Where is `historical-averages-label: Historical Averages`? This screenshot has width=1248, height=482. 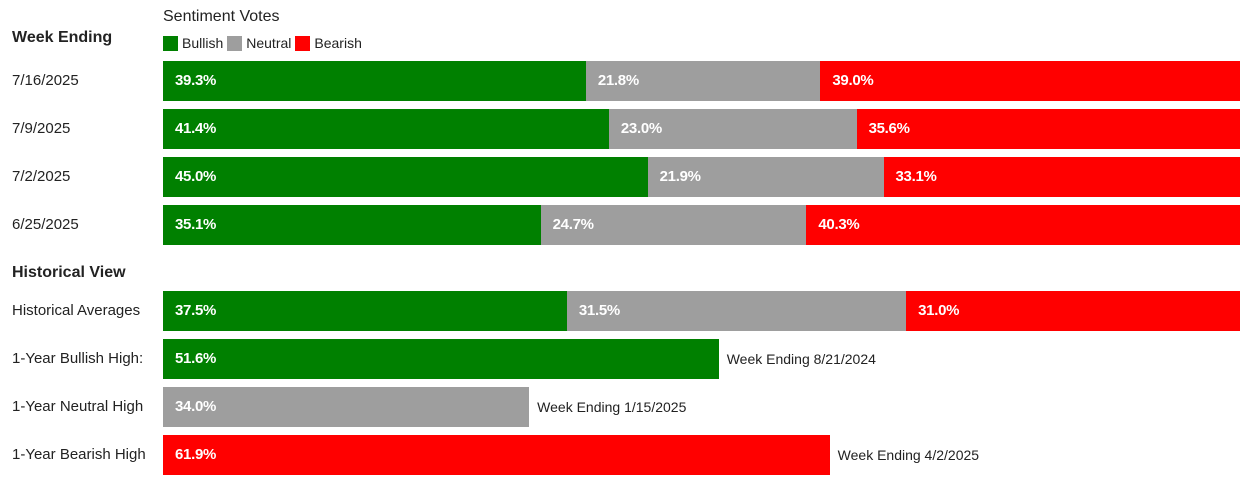 historical-averages-label: Historical Averages is located at coordinates (76, 310).